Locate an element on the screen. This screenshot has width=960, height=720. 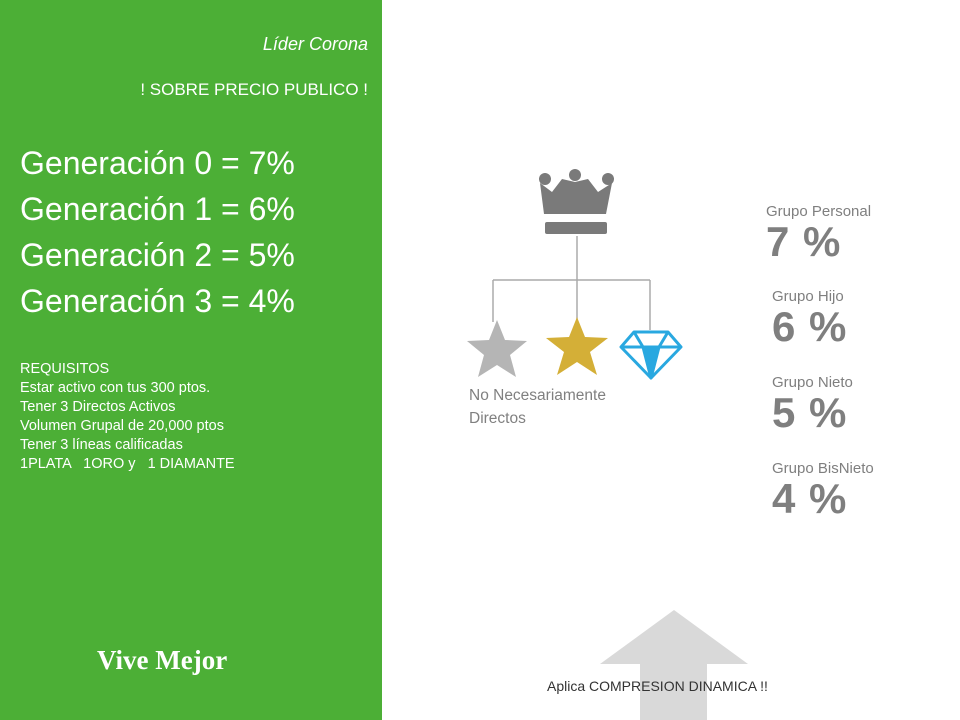
group-percent: 6 % is located at coordinates (810, 326).